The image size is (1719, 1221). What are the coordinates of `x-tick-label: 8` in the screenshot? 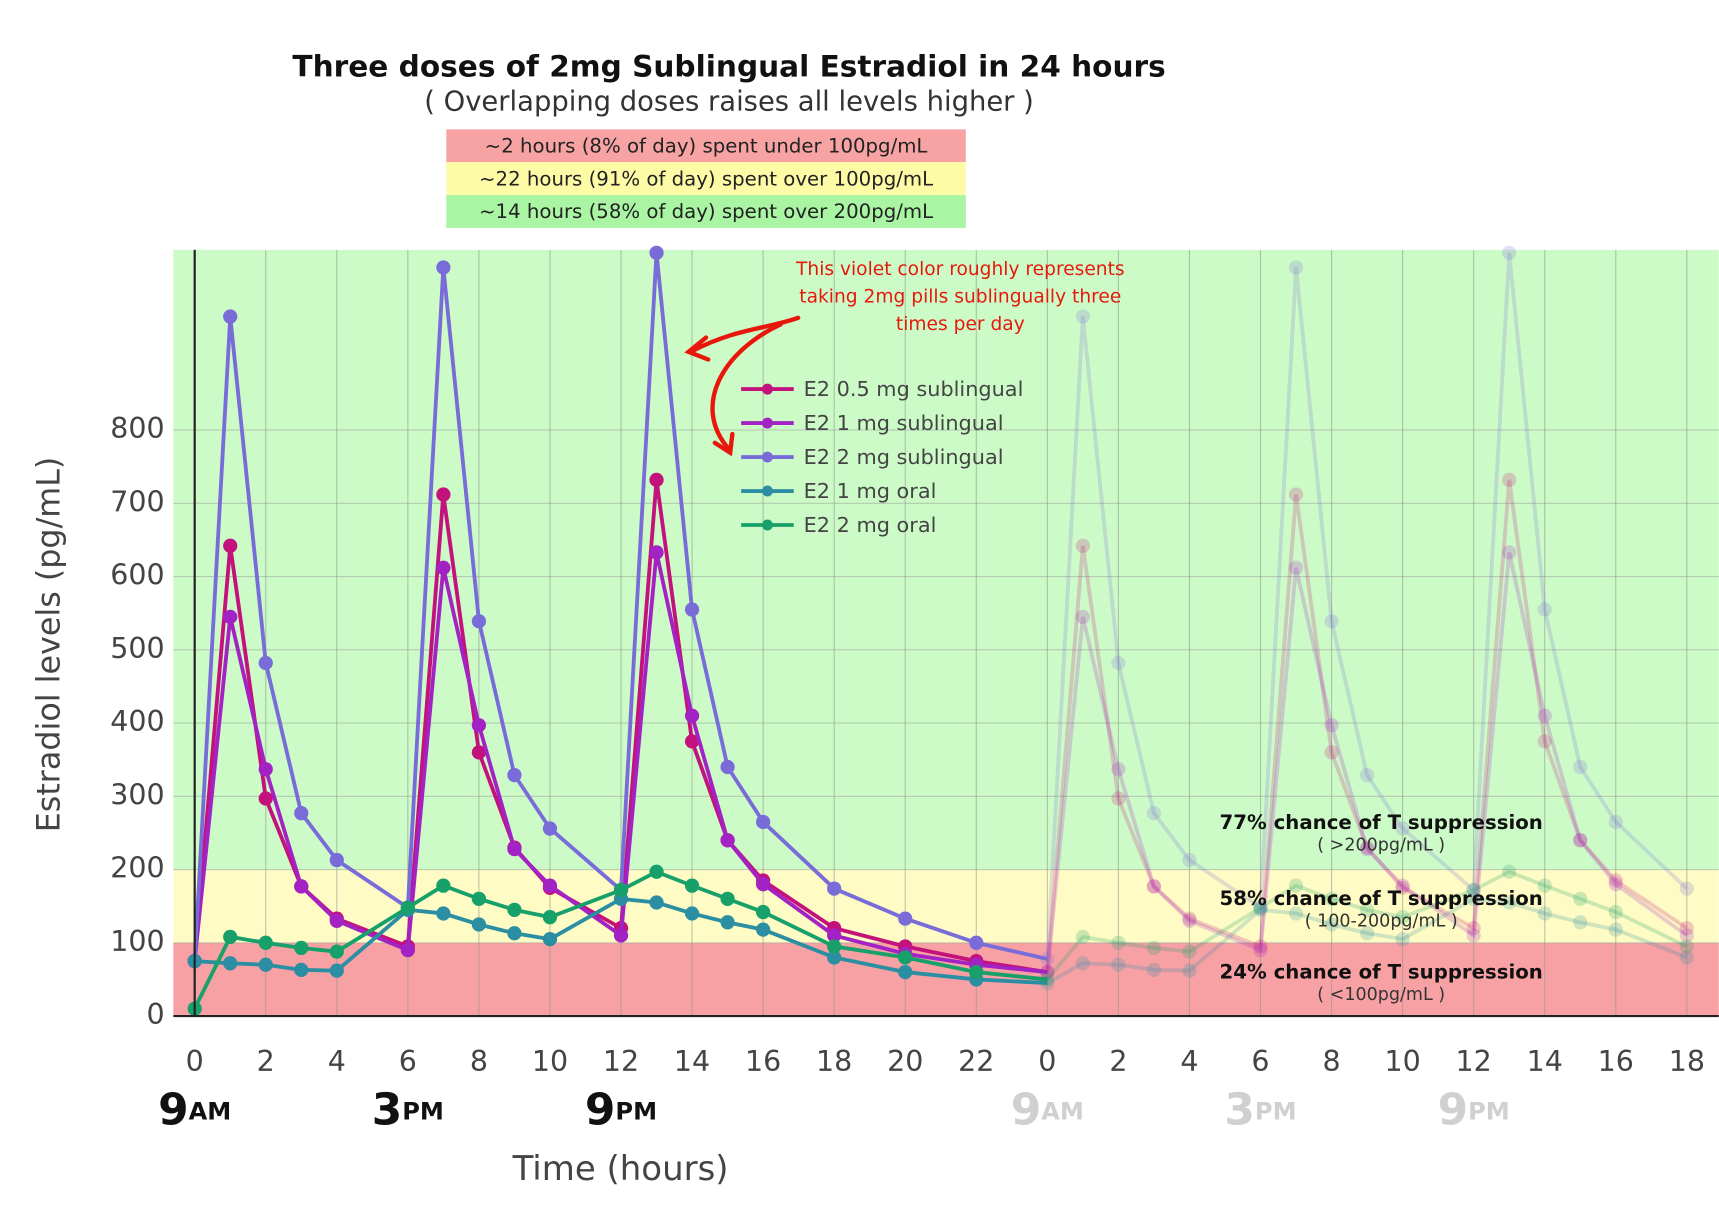 It's located at (1331, 1061).